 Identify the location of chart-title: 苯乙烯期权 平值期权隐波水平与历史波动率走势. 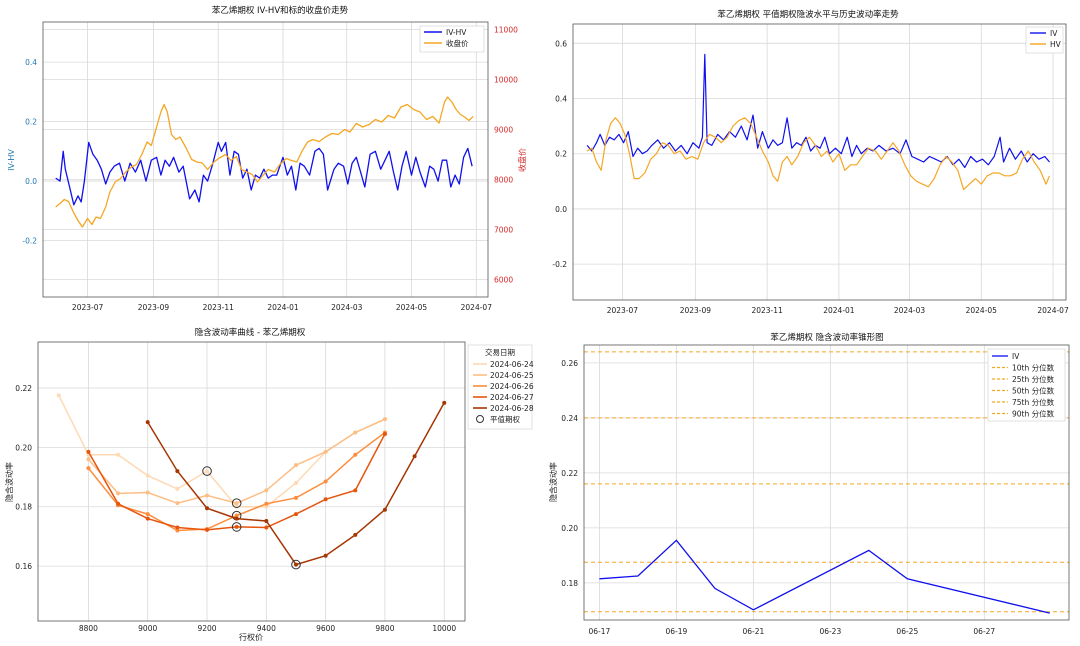
(808, 14).